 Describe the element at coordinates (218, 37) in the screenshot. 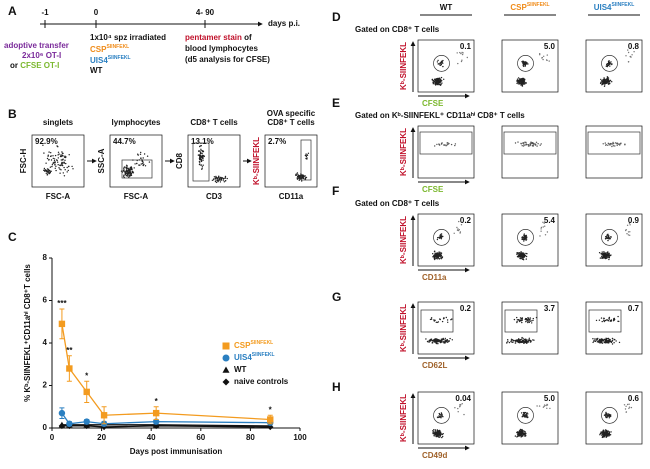

I see `analysis-text: pentamer stain of` at that location.